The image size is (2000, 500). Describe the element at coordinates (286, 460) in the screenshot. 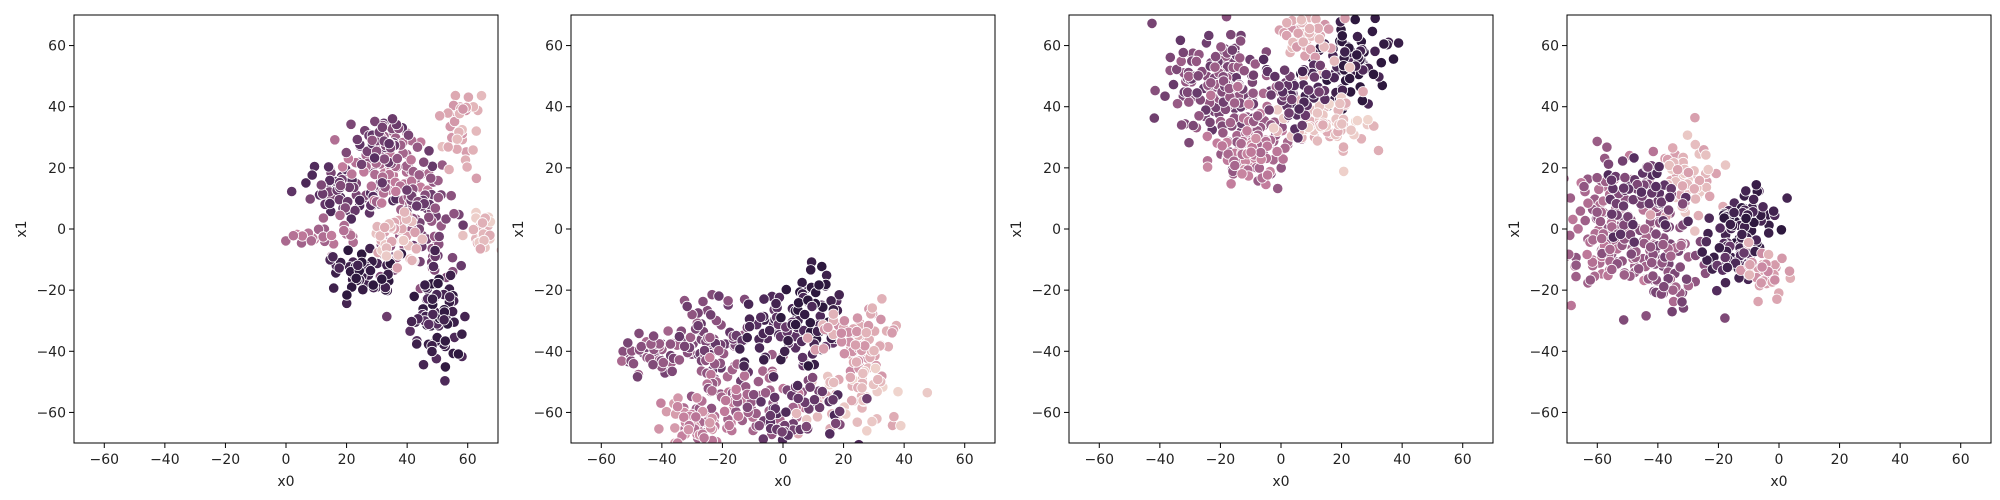

I see `x-tick-label: 0` at that location.